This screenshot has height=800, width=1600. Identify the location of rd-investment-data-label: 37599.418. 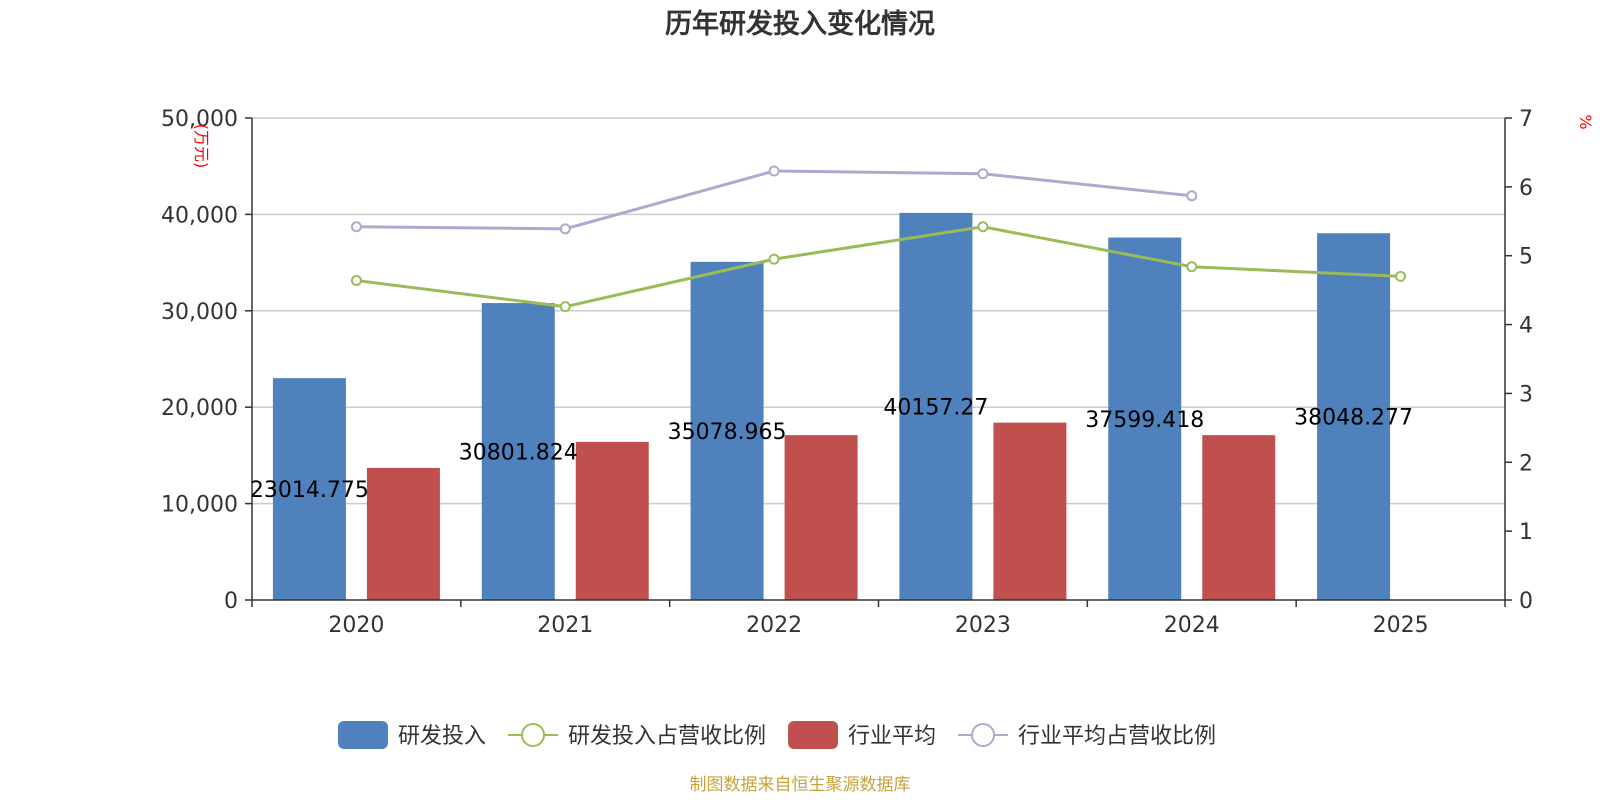
(1144, 420).